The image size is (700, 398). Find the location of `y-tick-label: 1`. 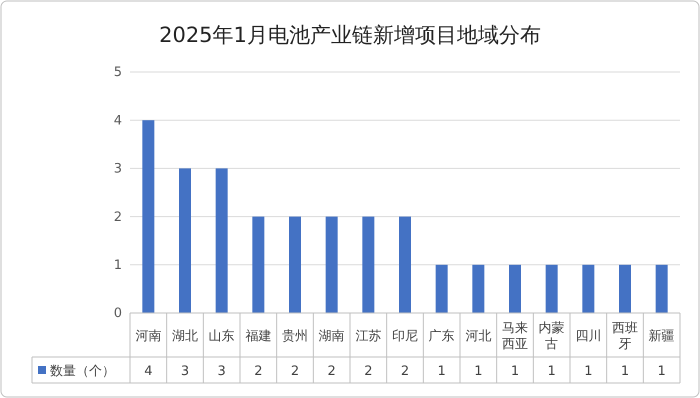

y-tick-label: 1 is located at coordinates (118, 265).